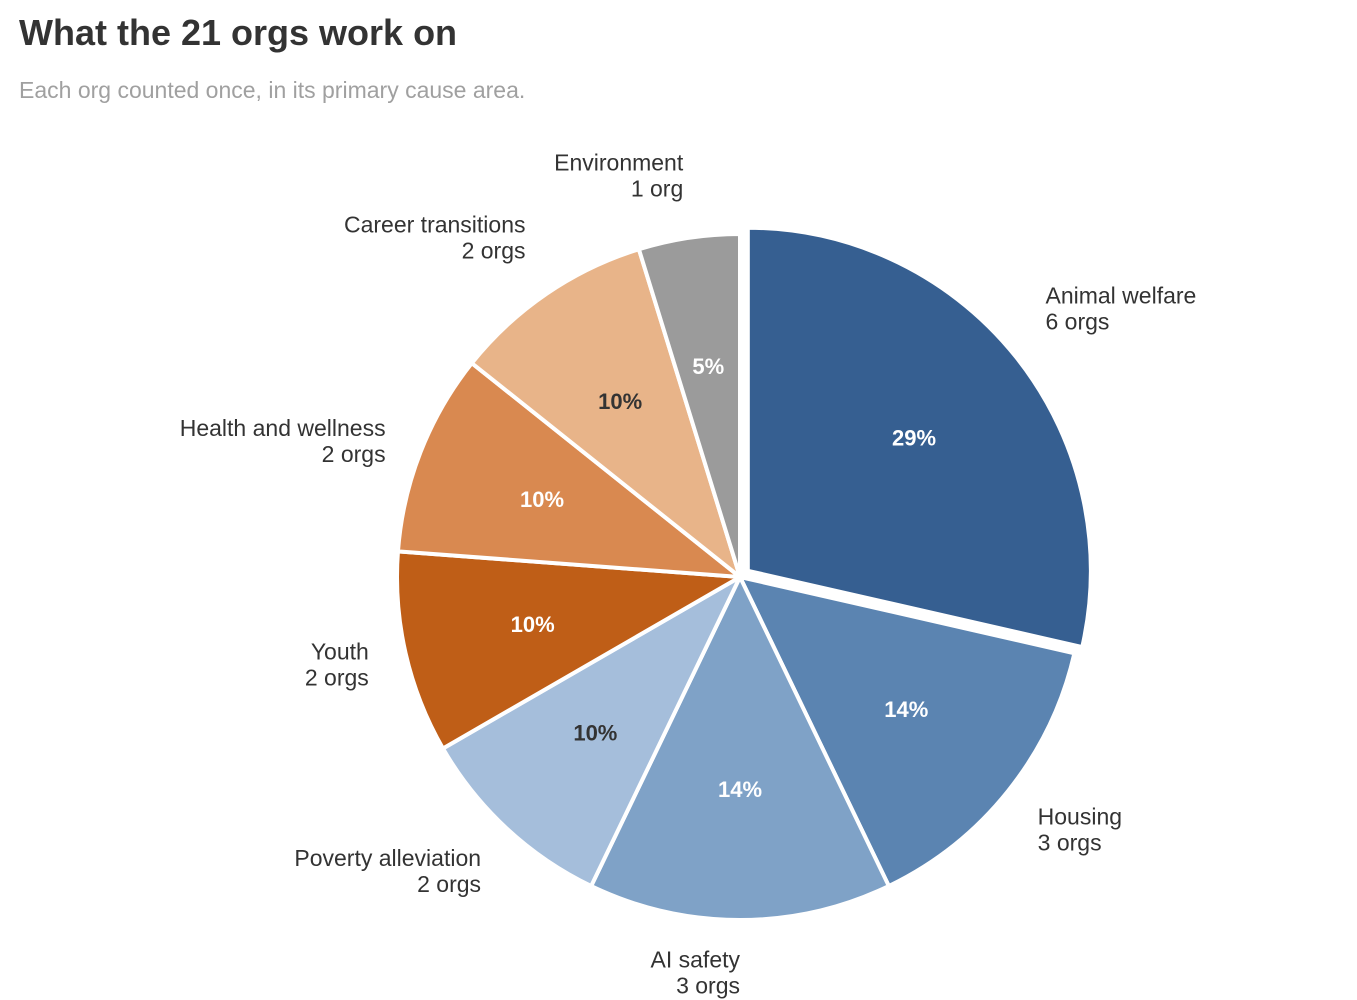 This screenshot has height=1000, width=1357. What do you see at coordinates (435, 224) in the screenshot?
I see `slice-category-label: Career transitions` at bounding box center [435, 224].